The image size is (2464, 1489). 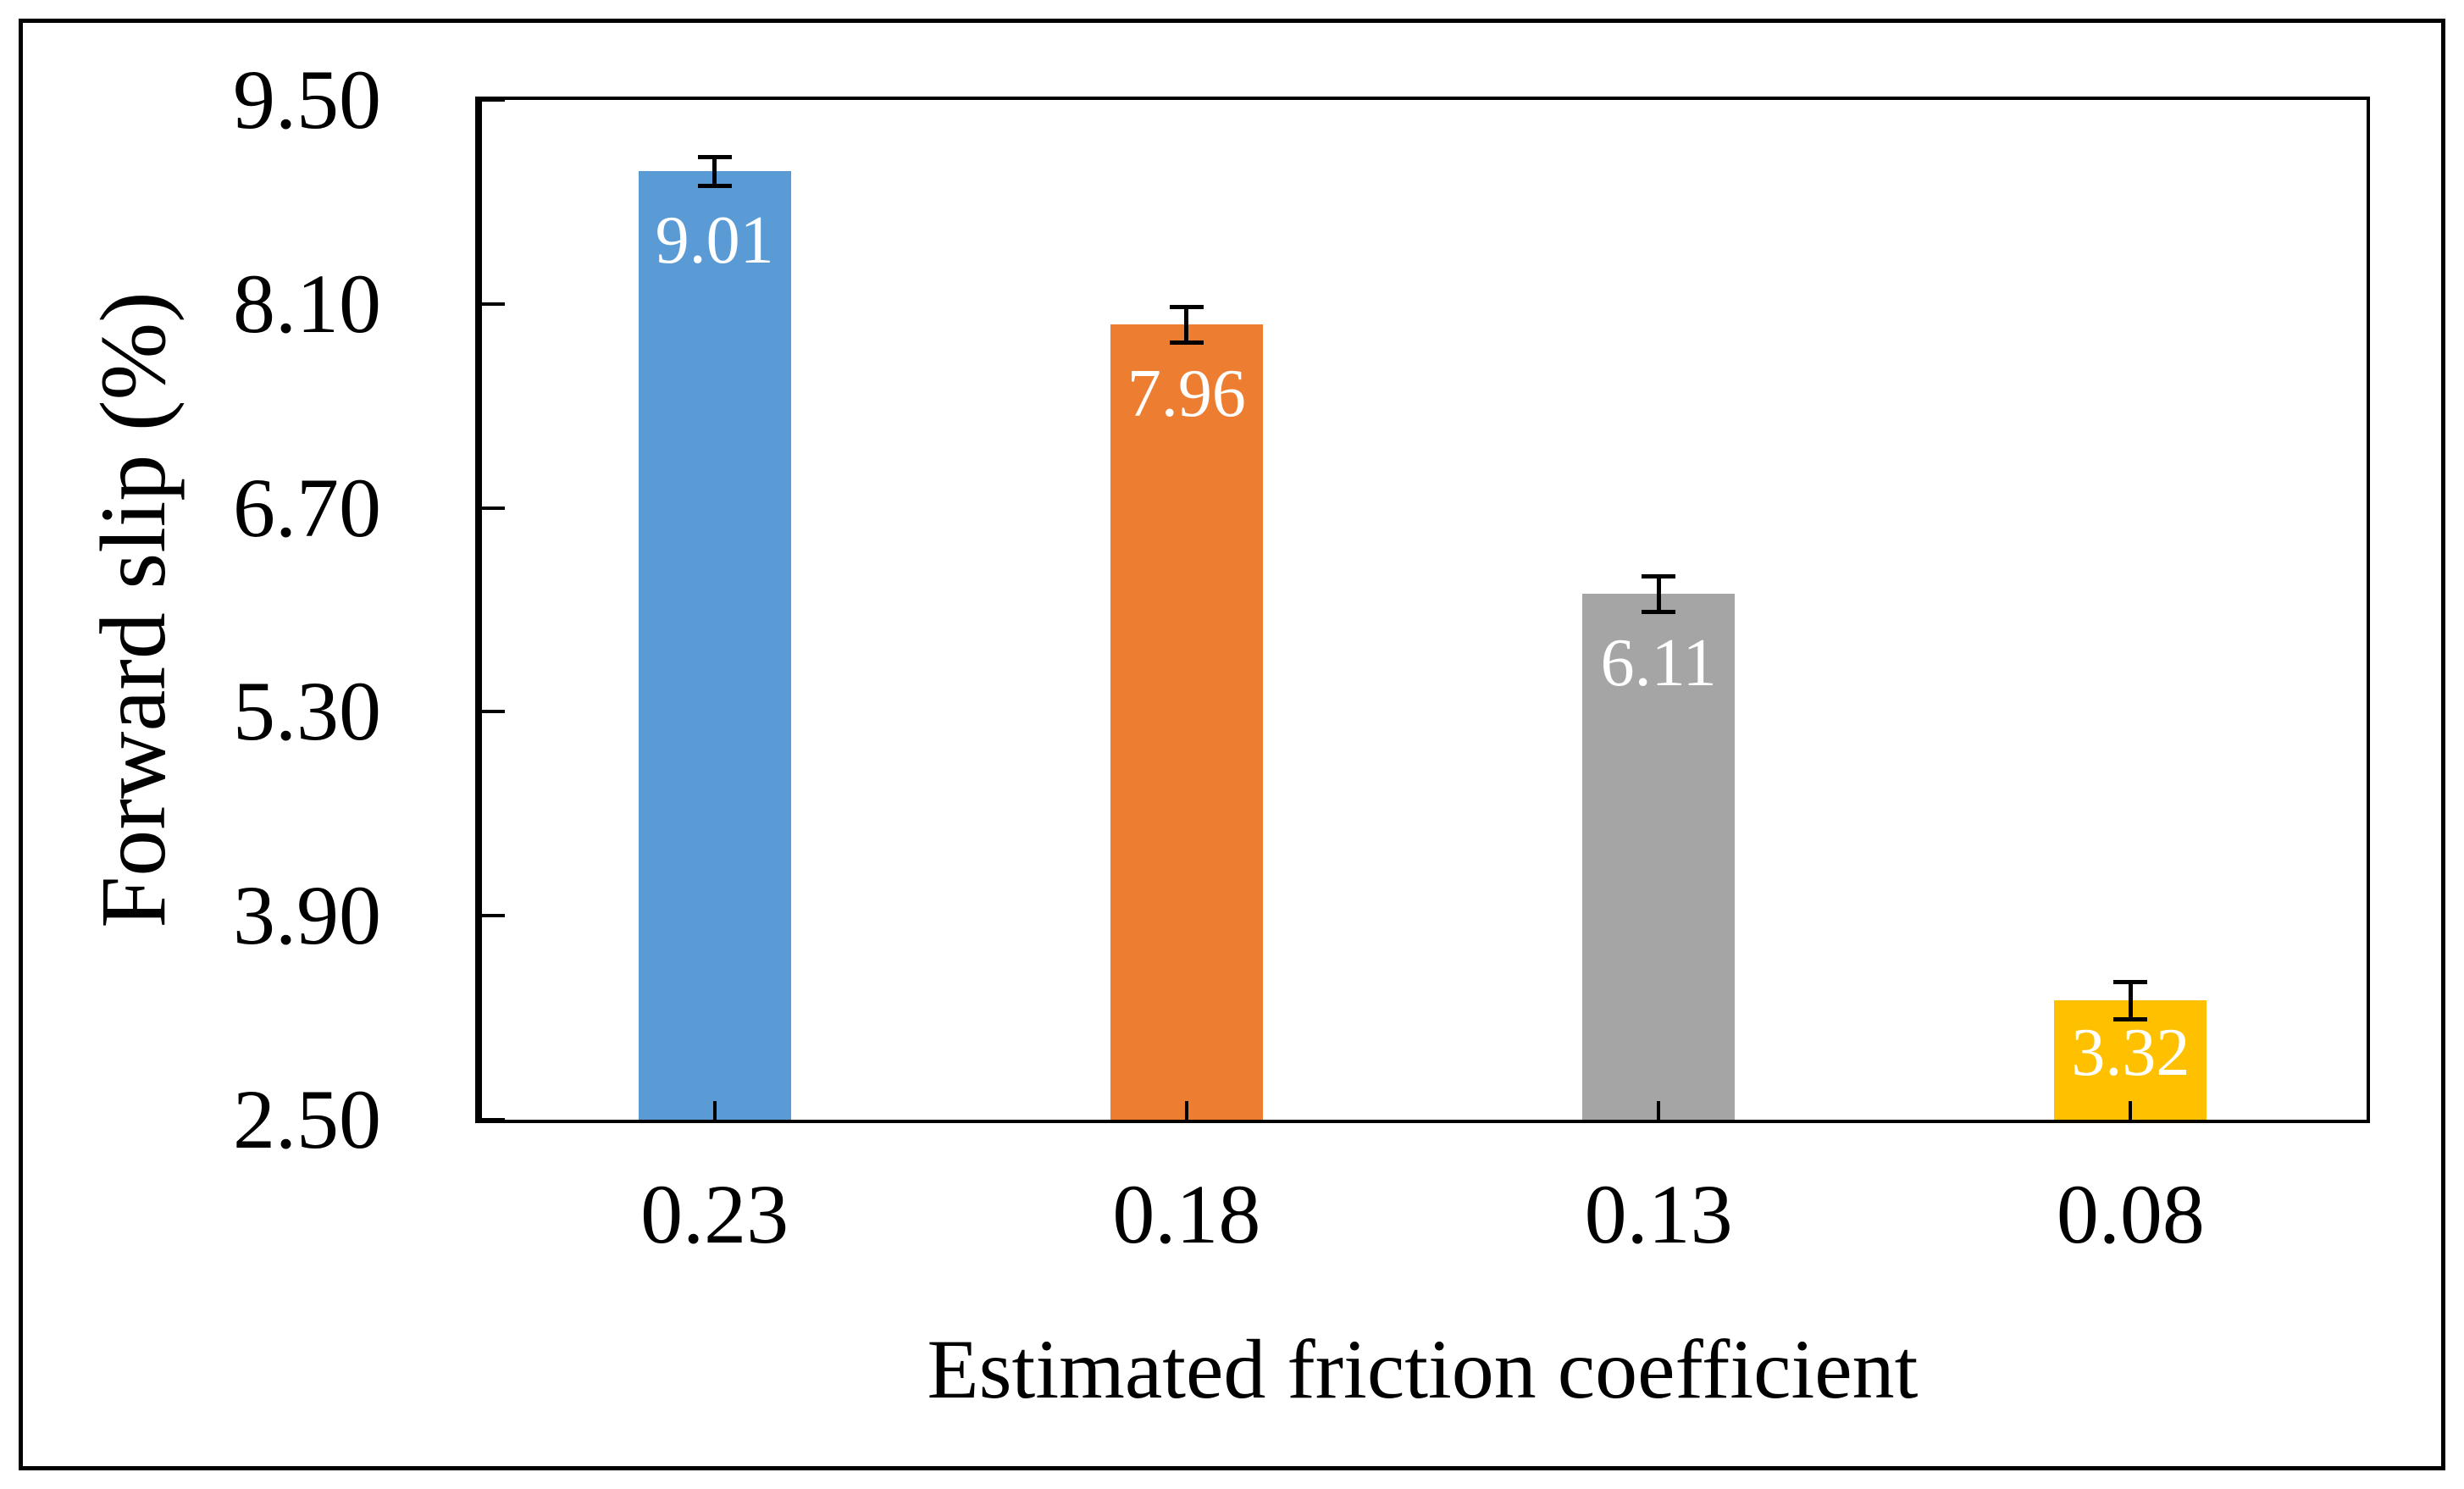 What do you see at coordinates (1423, 1369) in the screenshot?
I see `x-axis-title: Estimated friction coefficient` at bounding box center [1423, 1369].